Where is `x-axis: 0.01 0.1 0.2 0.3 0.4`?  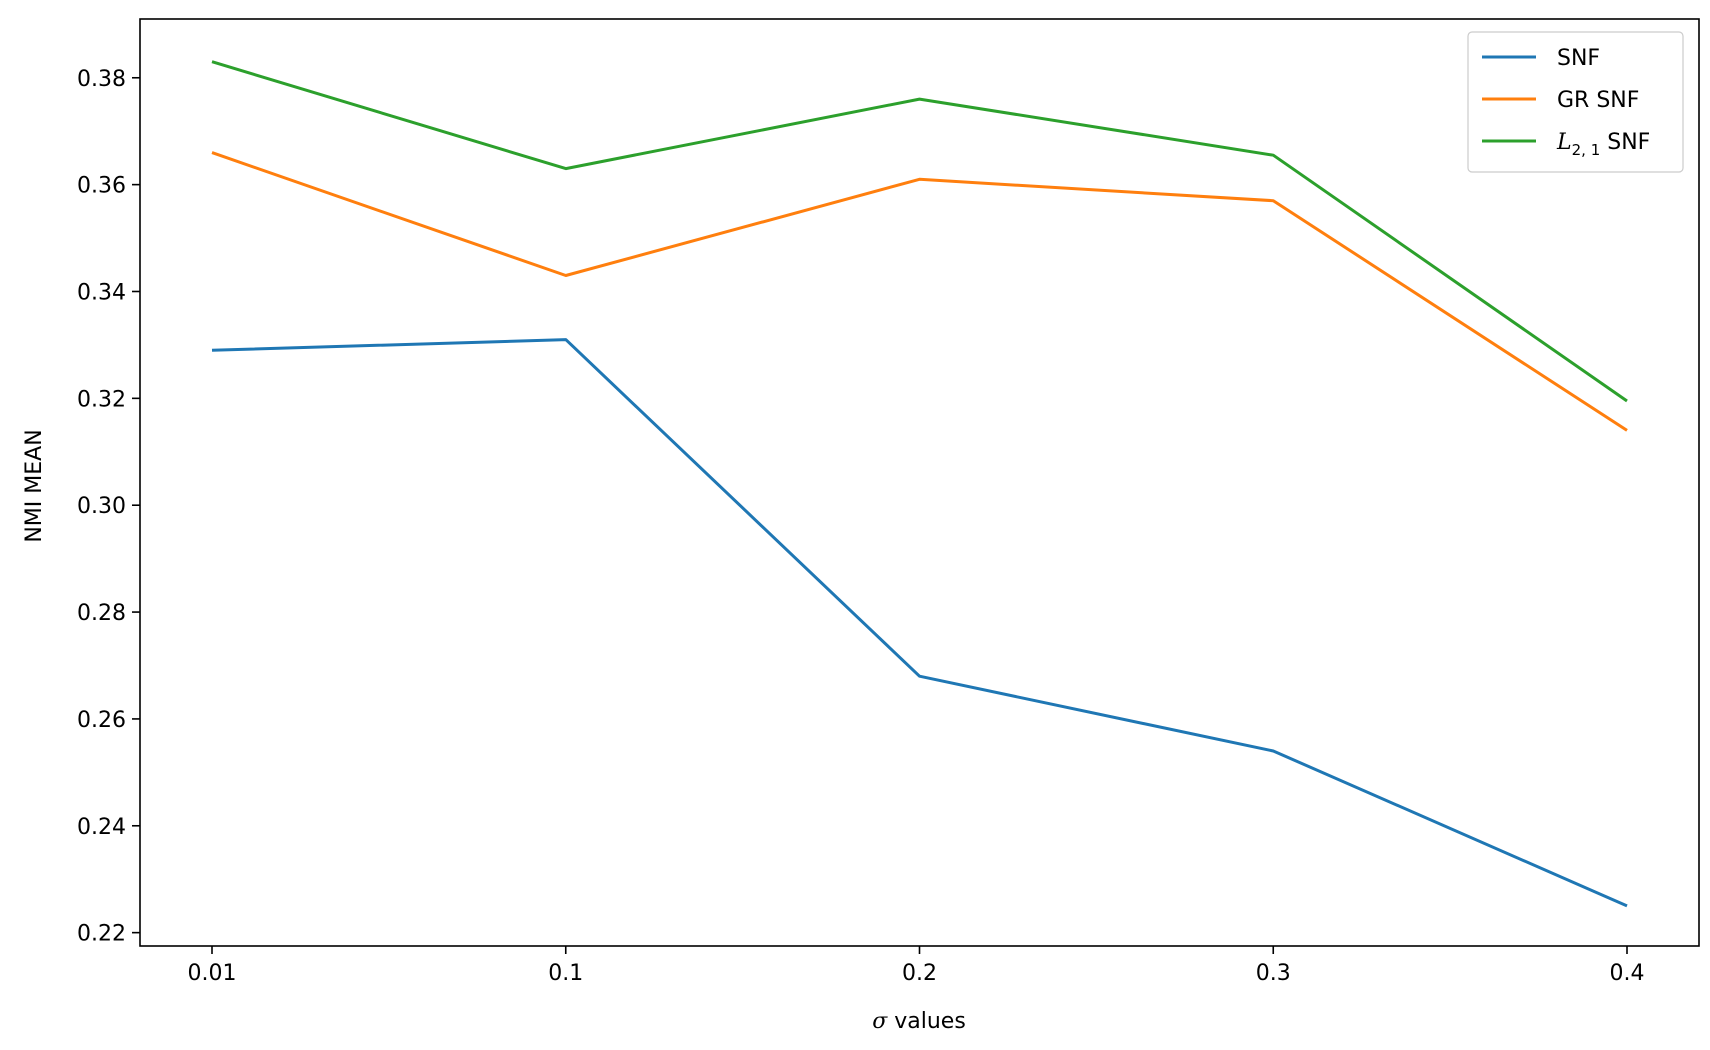
x-axis: 0.01 0.1 0.2 0.3 0.4 is located at coordinates (916, 966).